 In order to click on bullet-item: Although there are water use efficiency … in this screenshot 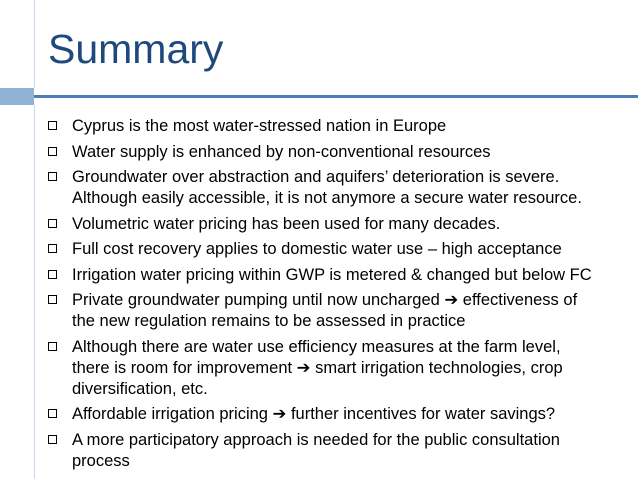, I will do `click(343, 368)`.